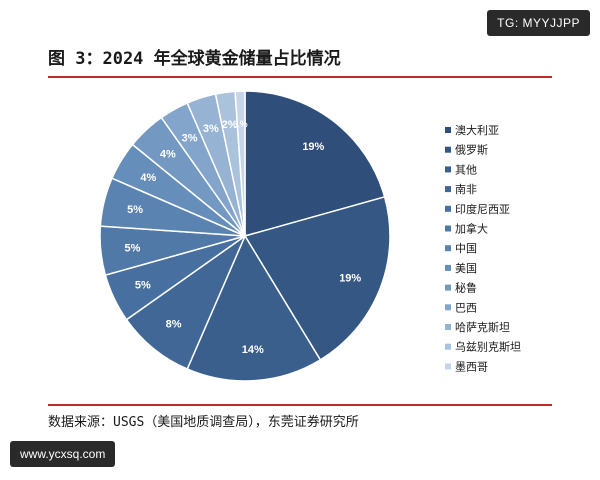  I want to click on legend-label: 中国, so click(466, 248).